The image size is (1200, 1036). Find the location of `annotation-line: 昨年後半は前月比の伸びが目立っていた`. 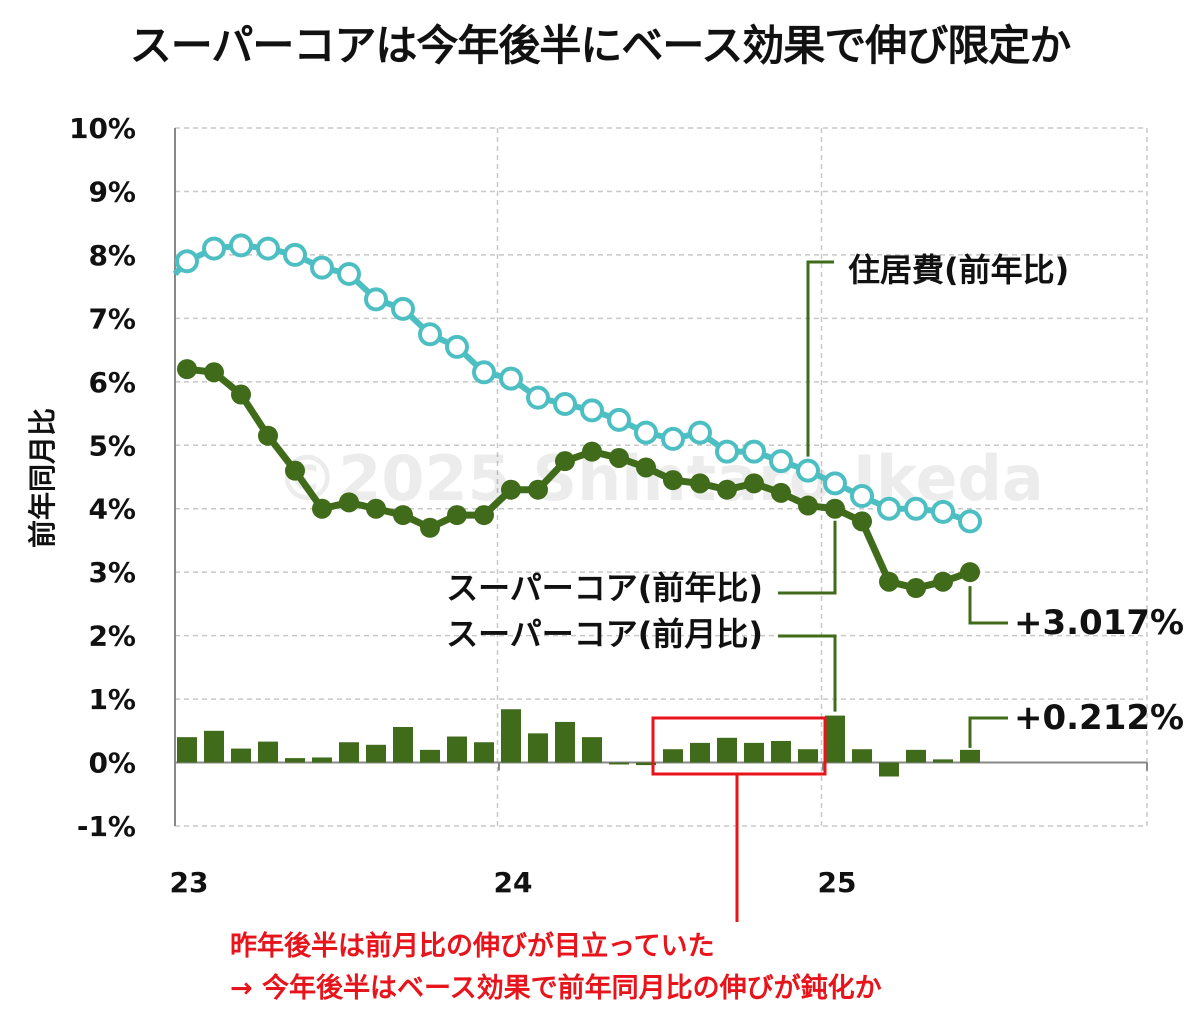

annotation-line: 昨年後半は前月比の伸びが目立っていた is located at coordinates (472, 946).